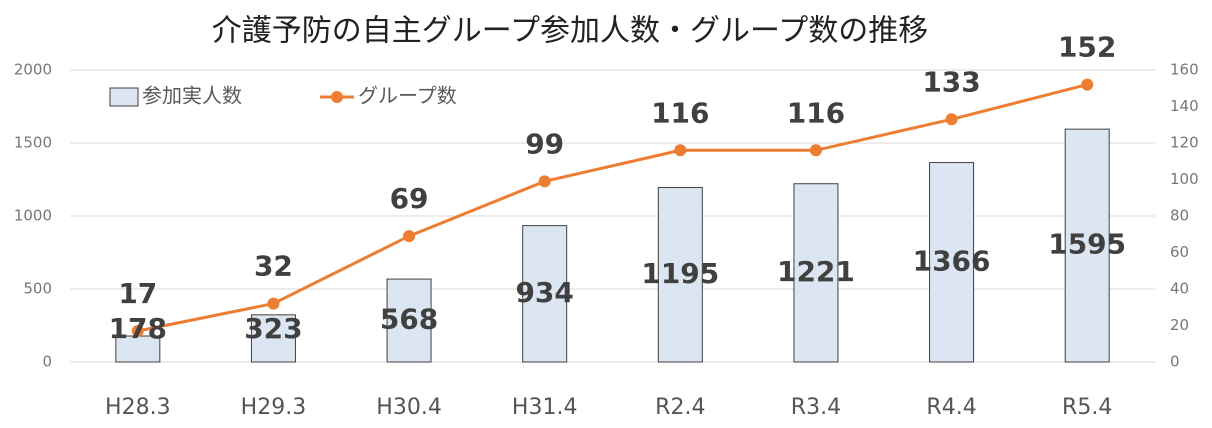 This screenshot has height=428, width=1212. What do you see at coordinates (545, 407) in the screenshot?
I see `x-tick-label: H31.4` at bounding box center [545, 407].